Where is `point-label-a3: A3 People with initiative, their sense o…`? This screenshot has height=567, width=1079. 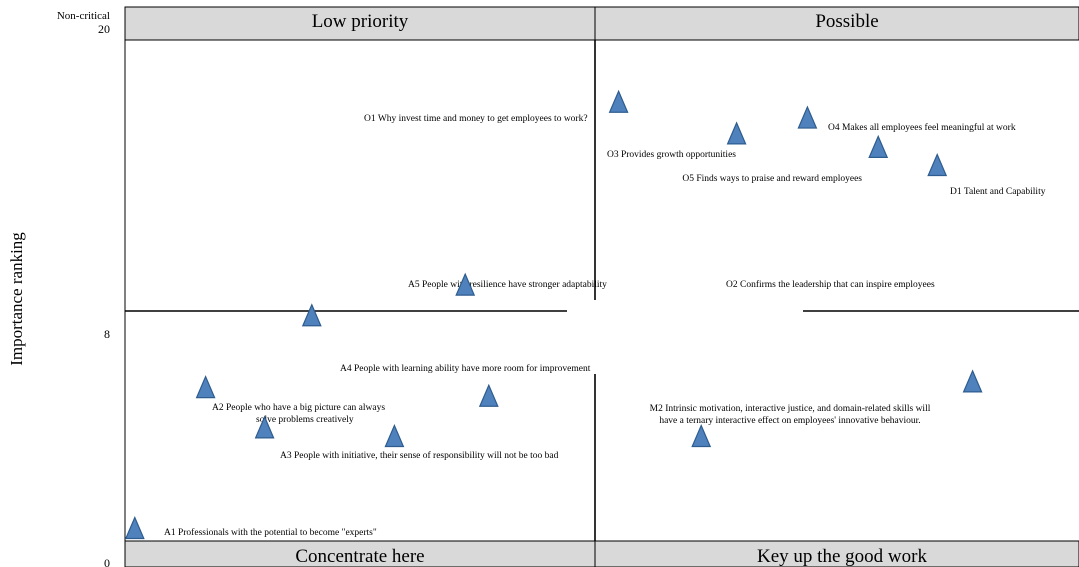
point-label-a3: A3 People with initiative, their sense o… is located at coordinates (419, 455).